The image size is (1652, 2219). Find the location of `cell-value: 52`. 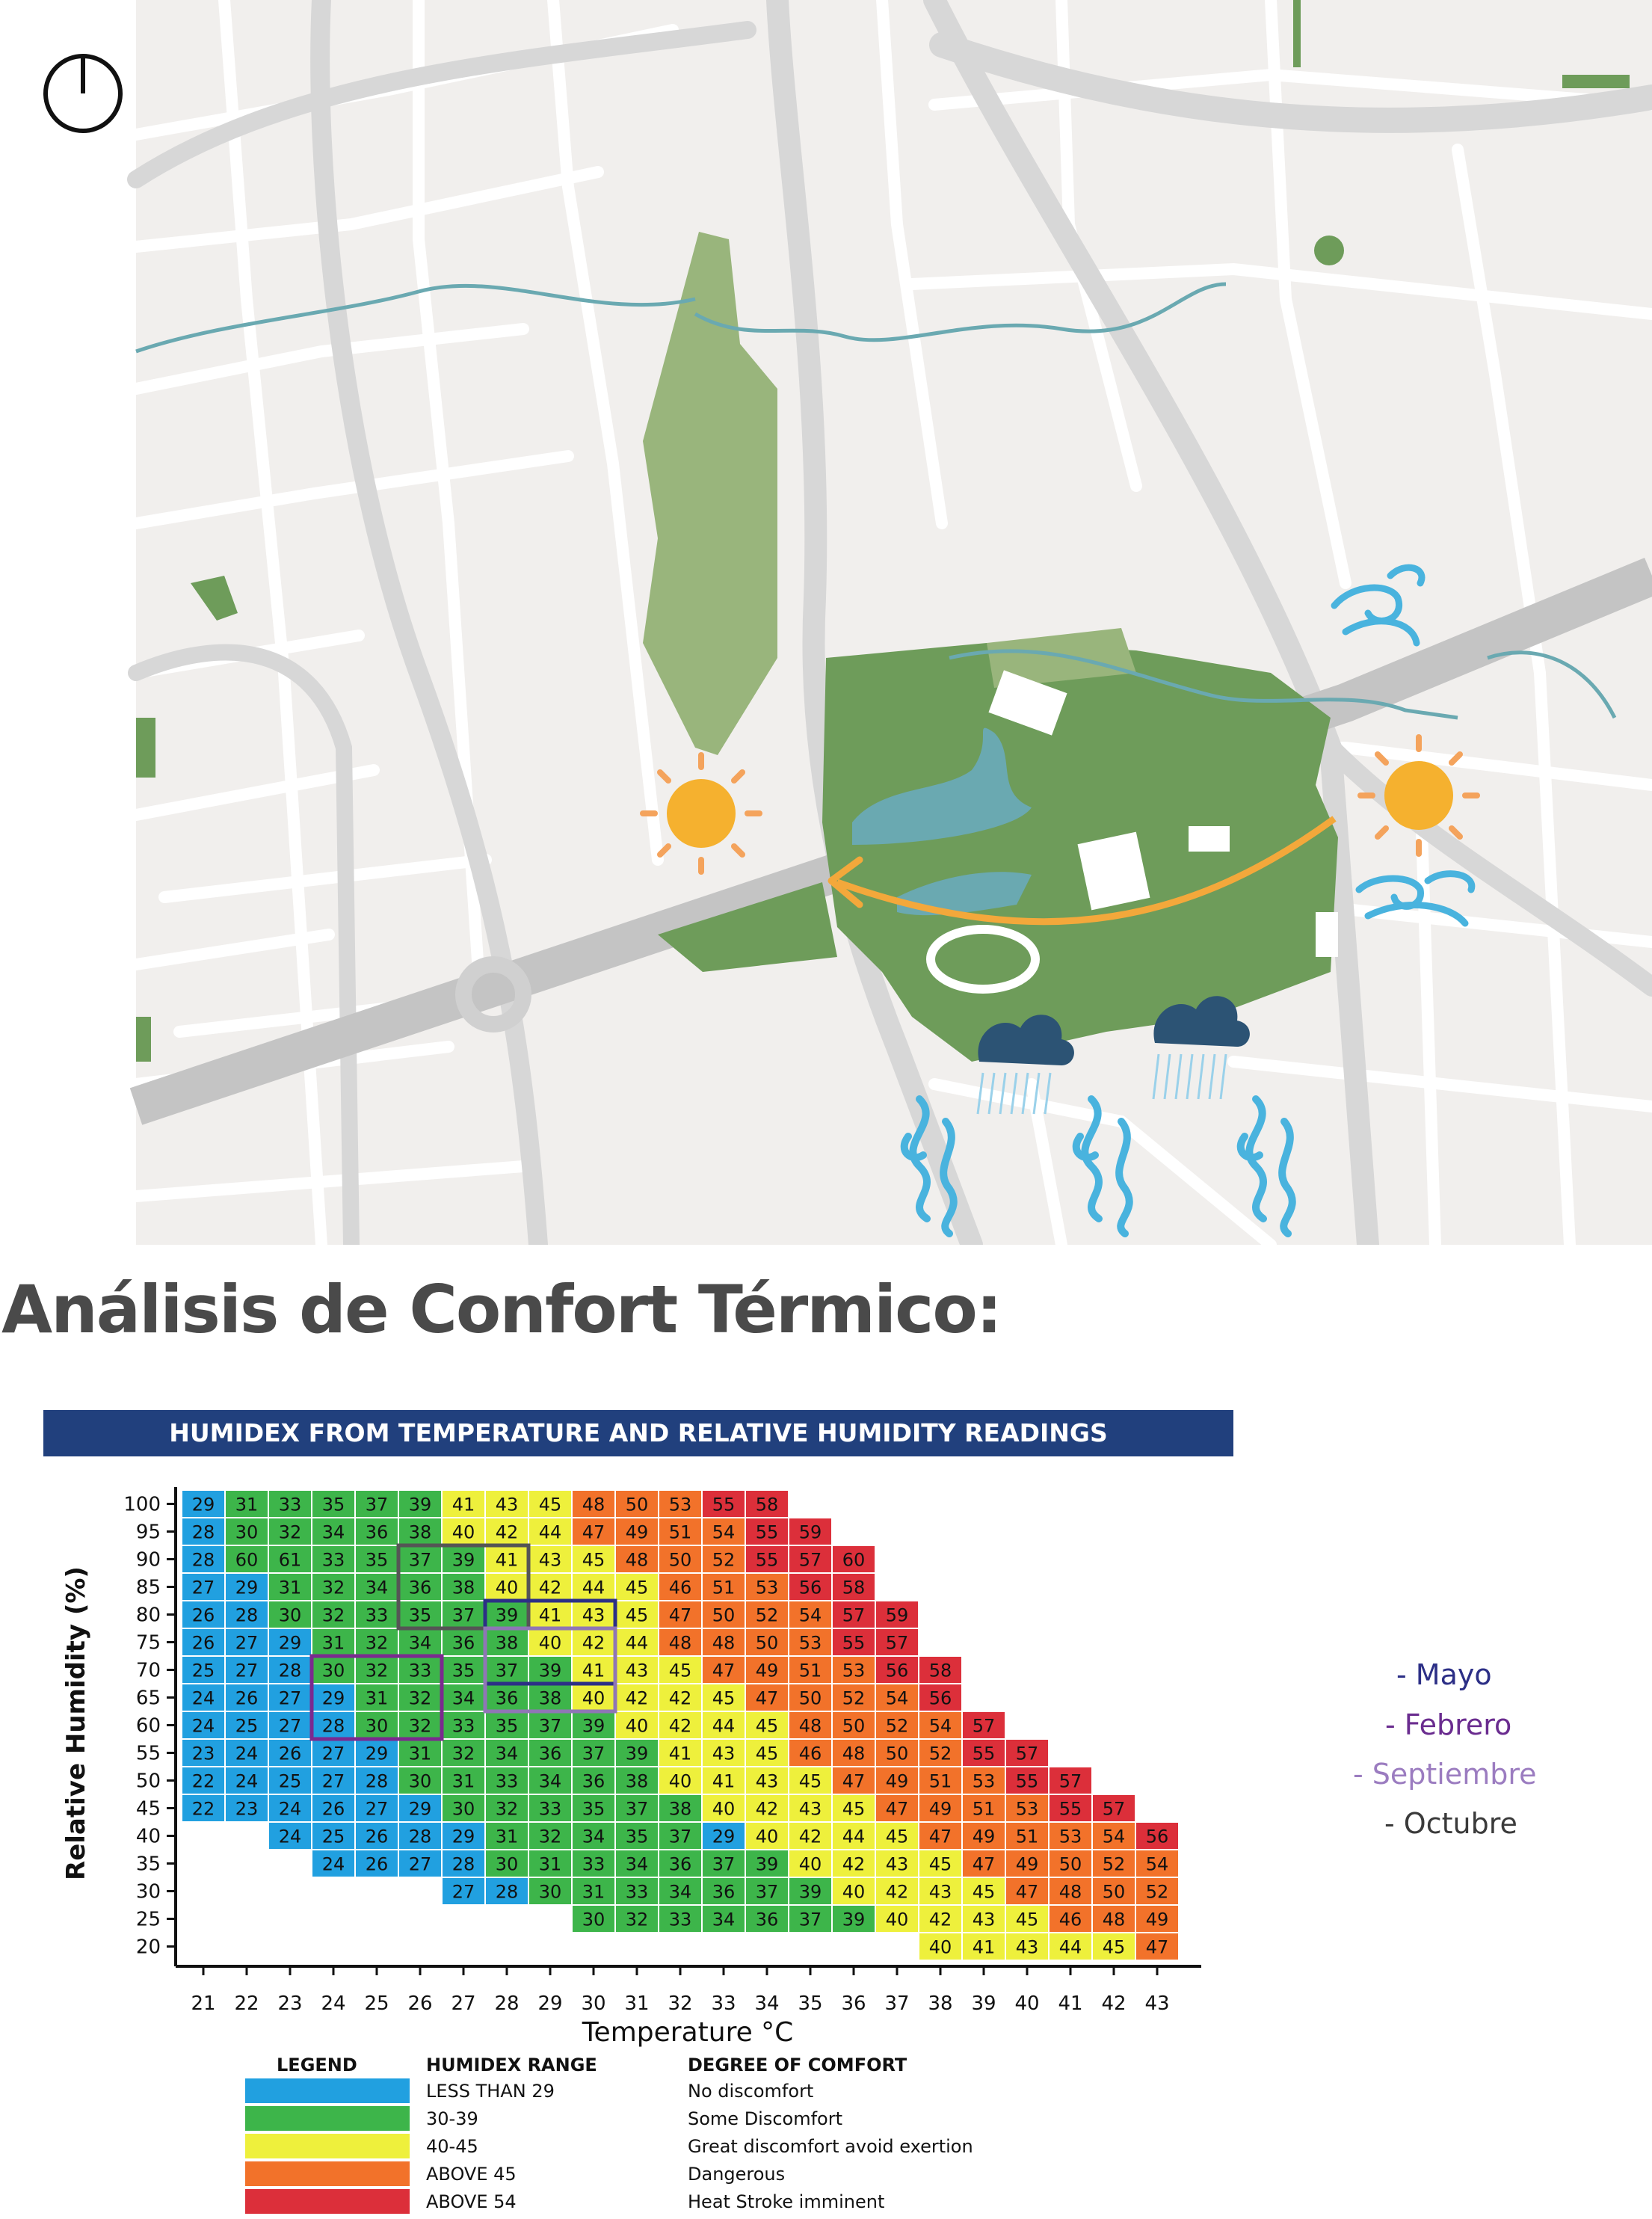

cell-value: 52 is located at coordinates (854, 1698).